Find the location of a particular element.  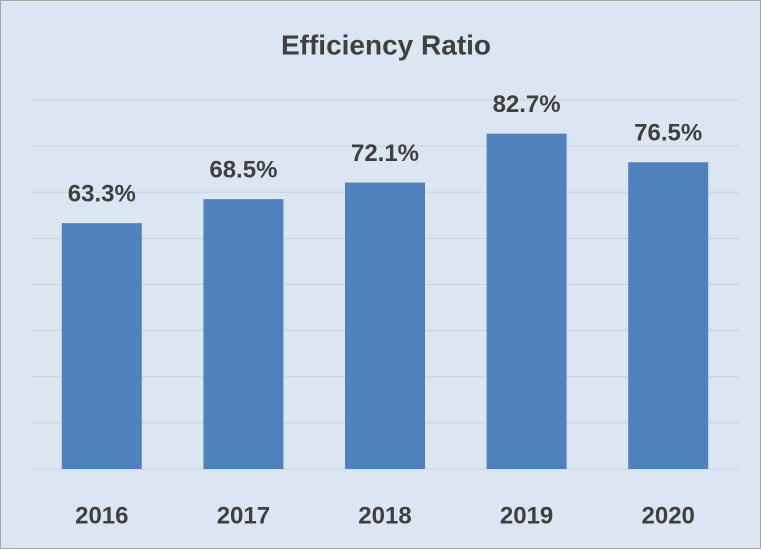

data-label: 82.7% is located at coordinates (527, 104).